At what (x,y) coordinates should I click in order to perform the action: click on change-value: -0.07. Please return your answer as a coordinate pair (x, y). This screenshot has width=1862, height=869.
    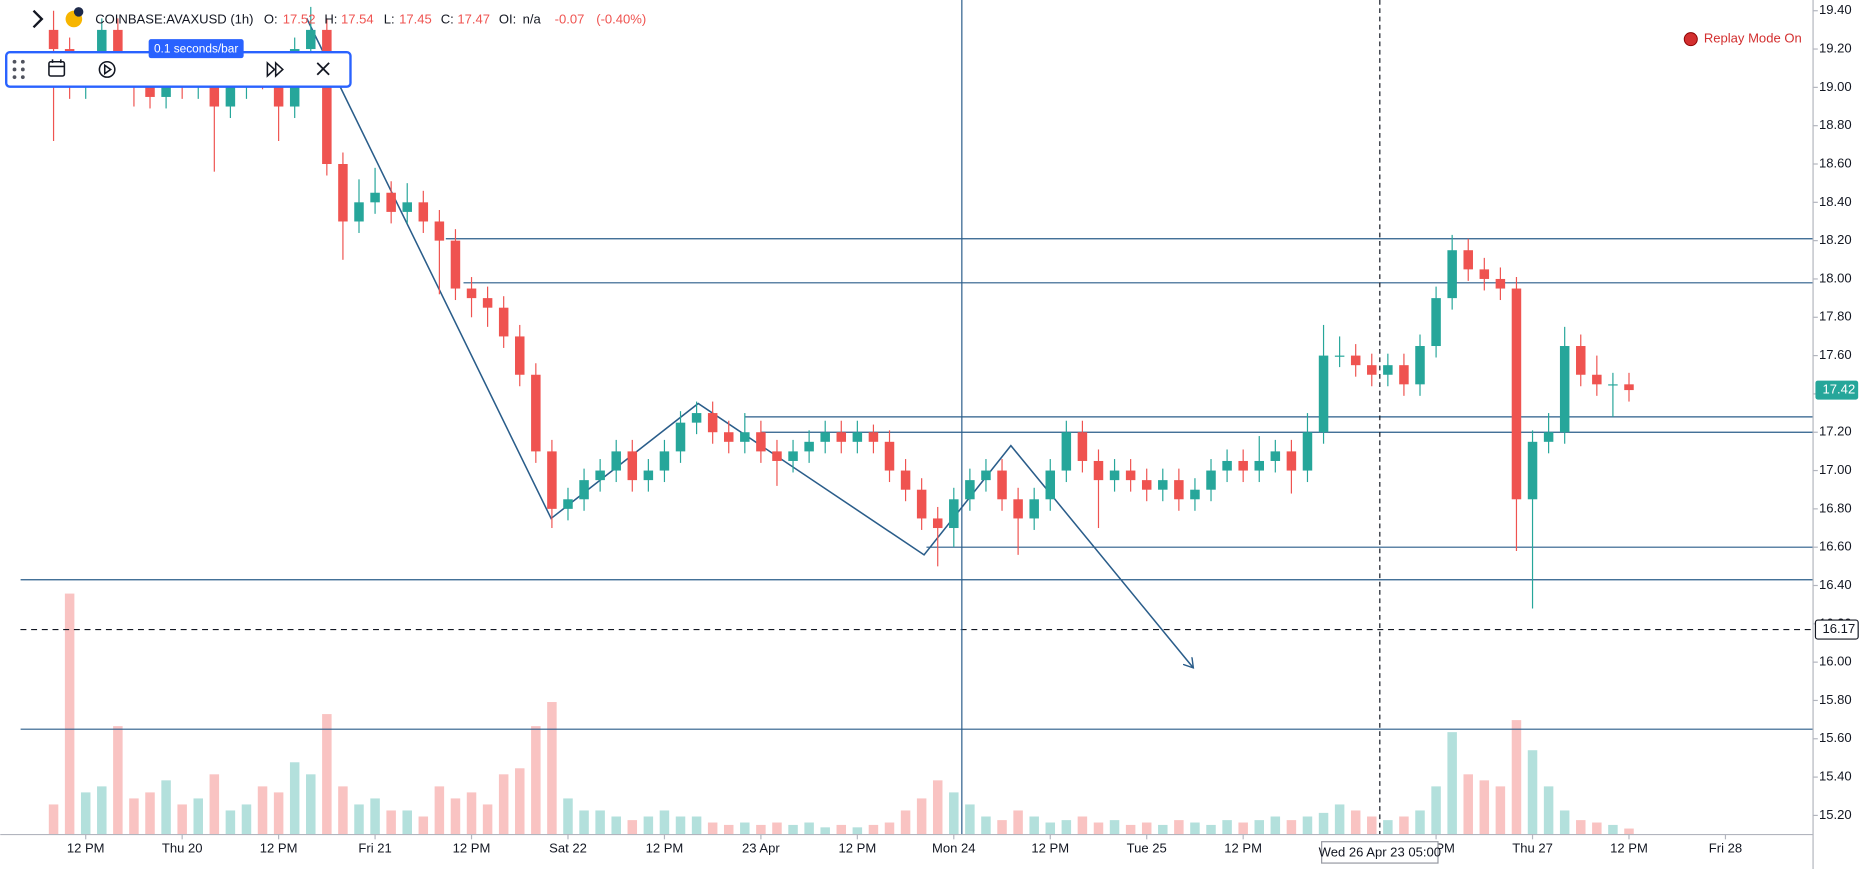
    Looking at the image, I should click on (570, 19).